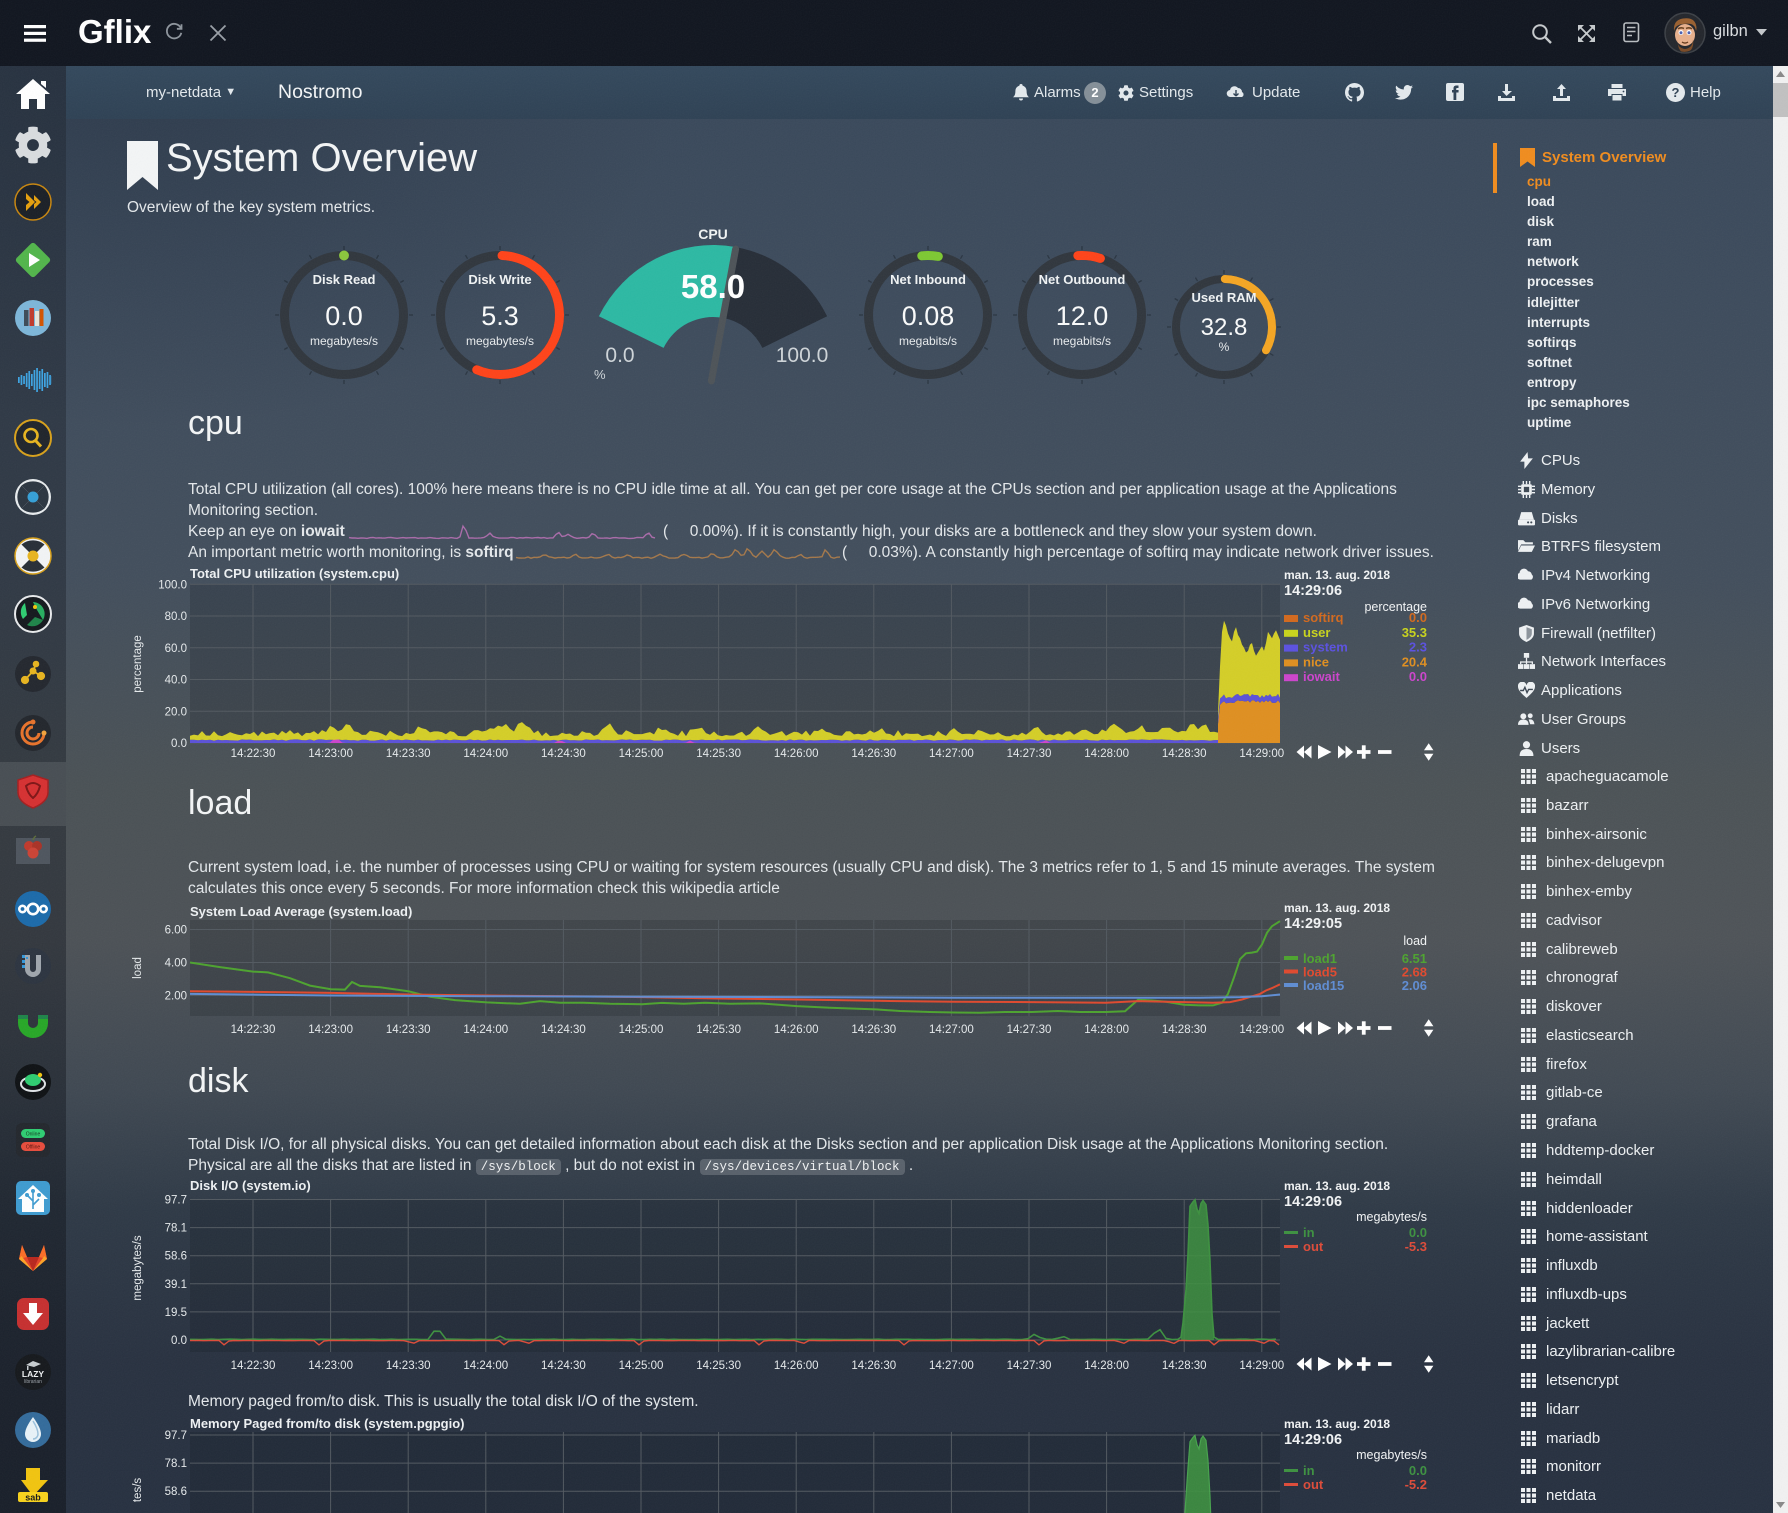 The height and width of the screenshot is (1513, 1788). I want to click on svg-text: nice, so click(1316, 661).